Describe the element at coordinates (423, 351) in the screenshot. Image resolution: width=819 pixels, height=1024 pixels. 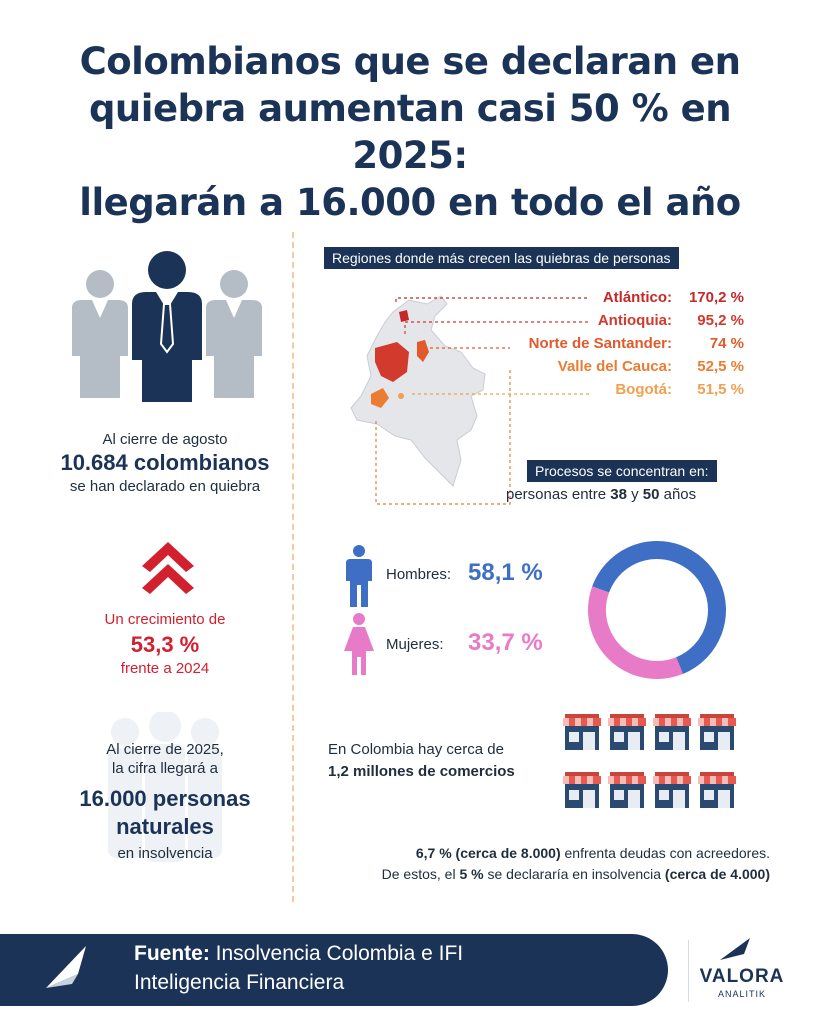
I see `region-norte-santander` at that location.